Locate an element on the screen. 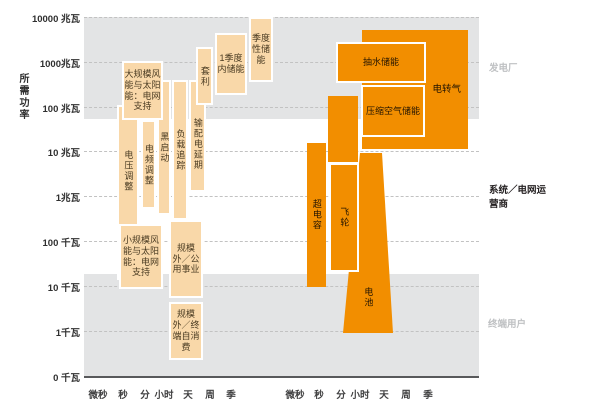 The height and width of the screenshot is (415, 600). y-tick-label: 10 兆瓦 is located at coordinates (63, 153).